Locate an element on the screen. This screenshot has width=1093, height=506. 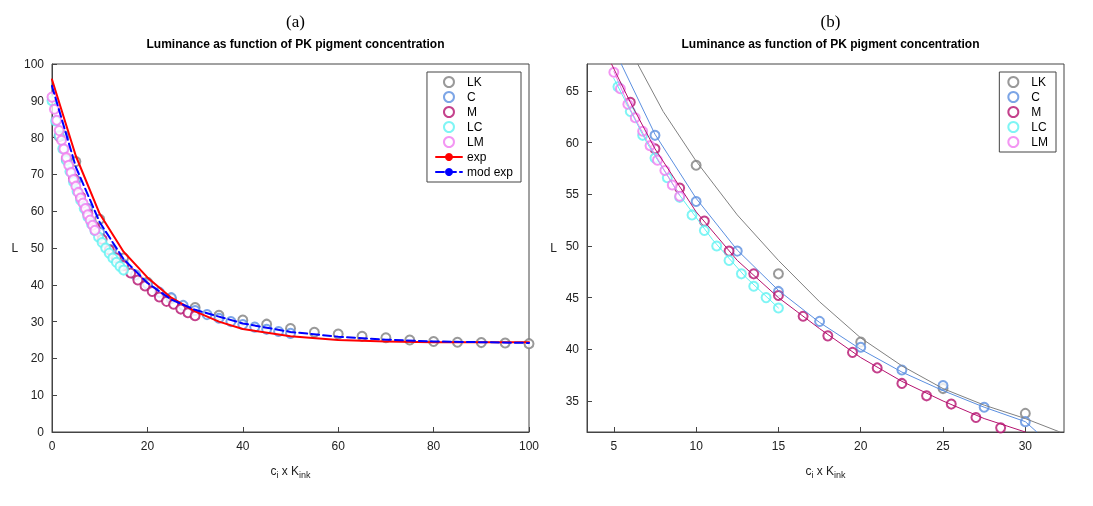
x-tick-label: 100 is located at coordinates (529, 446).